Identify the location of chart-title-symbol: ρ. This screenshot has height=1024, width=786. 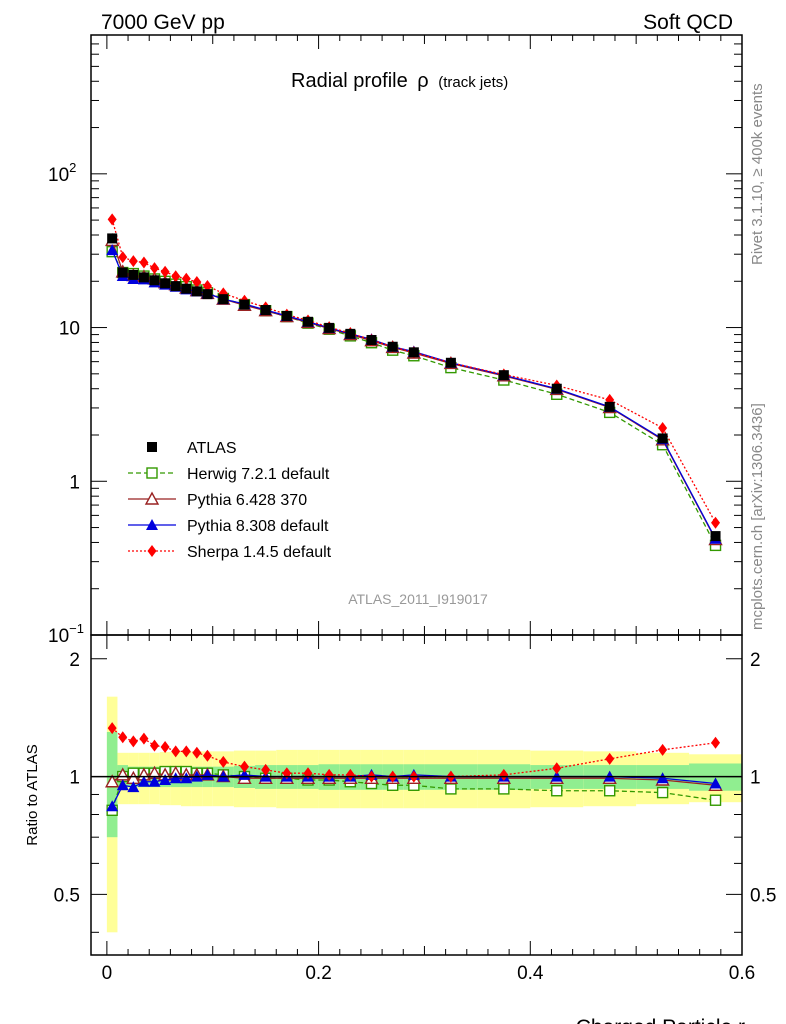
(422, 81).